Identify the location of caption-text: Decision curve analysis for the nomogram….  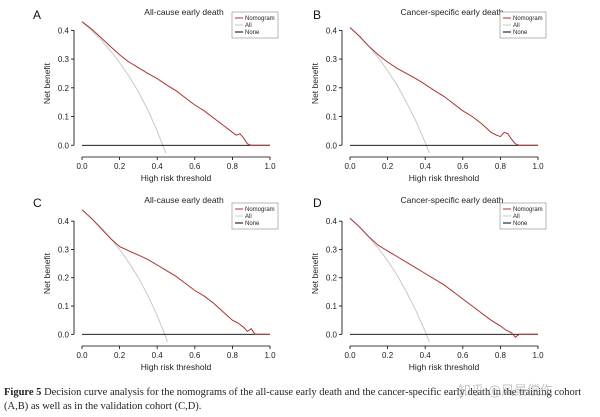
(293, 399).